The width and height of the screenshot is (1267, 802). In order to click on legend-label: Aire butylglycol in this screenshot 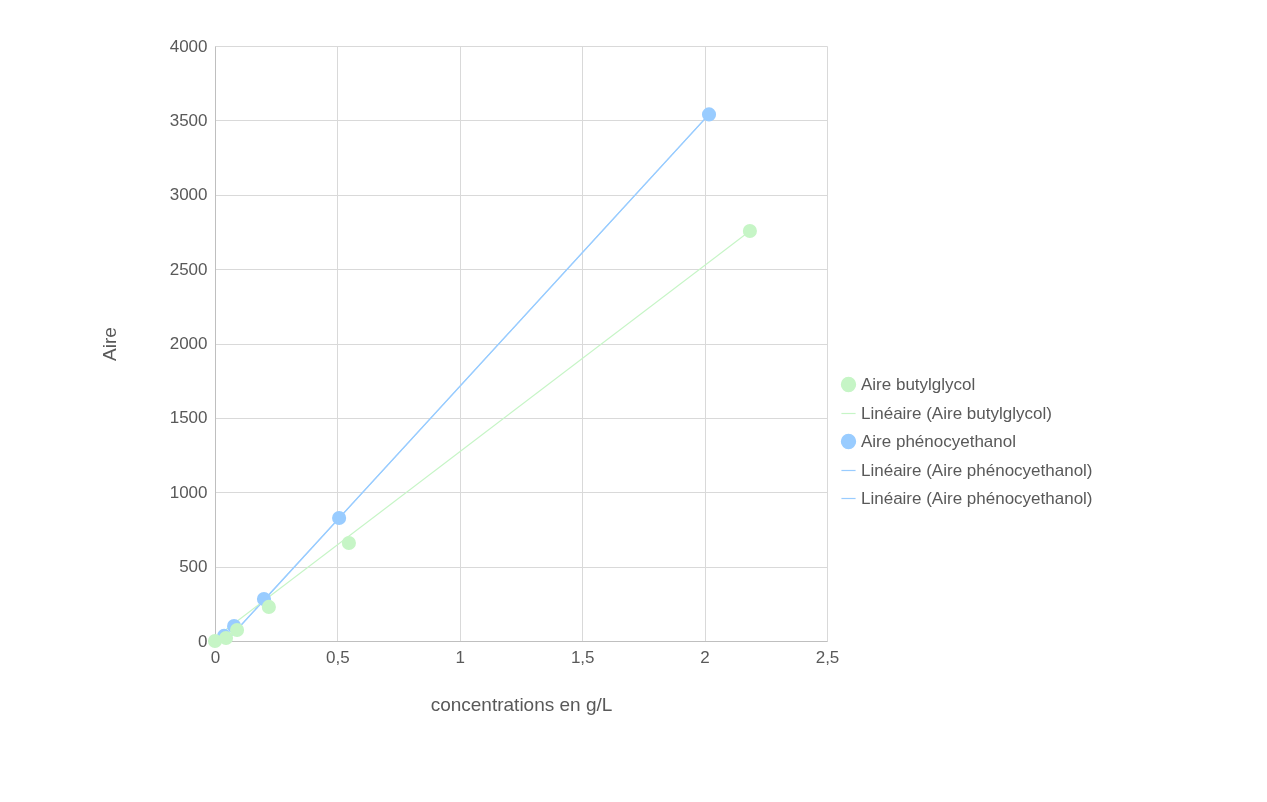, I will do `click(918, 384)`.